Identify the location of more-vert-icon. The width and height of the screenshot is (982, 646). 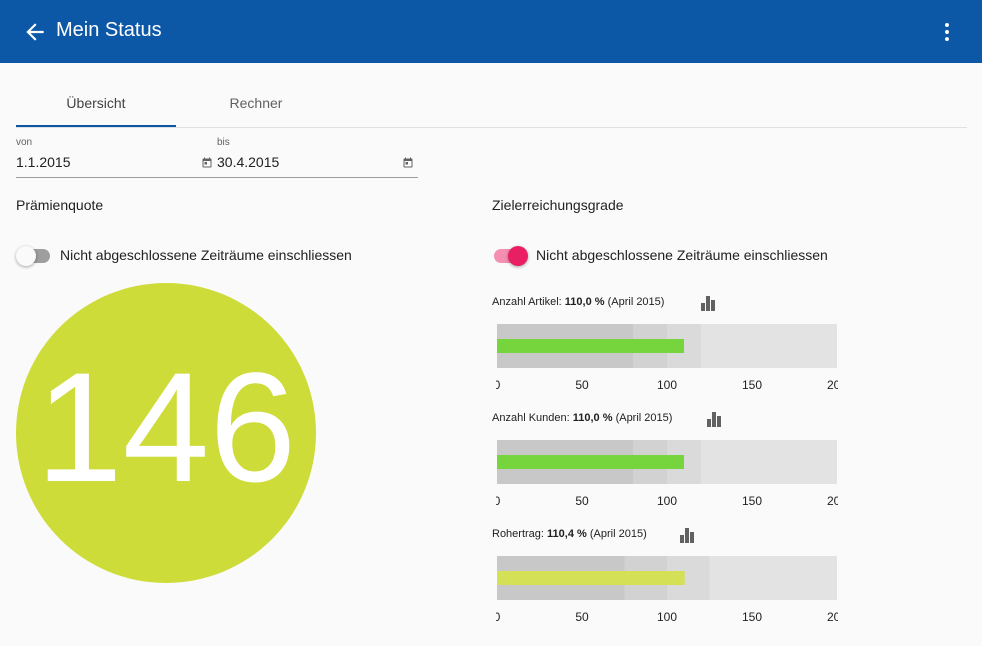
(947, 32).